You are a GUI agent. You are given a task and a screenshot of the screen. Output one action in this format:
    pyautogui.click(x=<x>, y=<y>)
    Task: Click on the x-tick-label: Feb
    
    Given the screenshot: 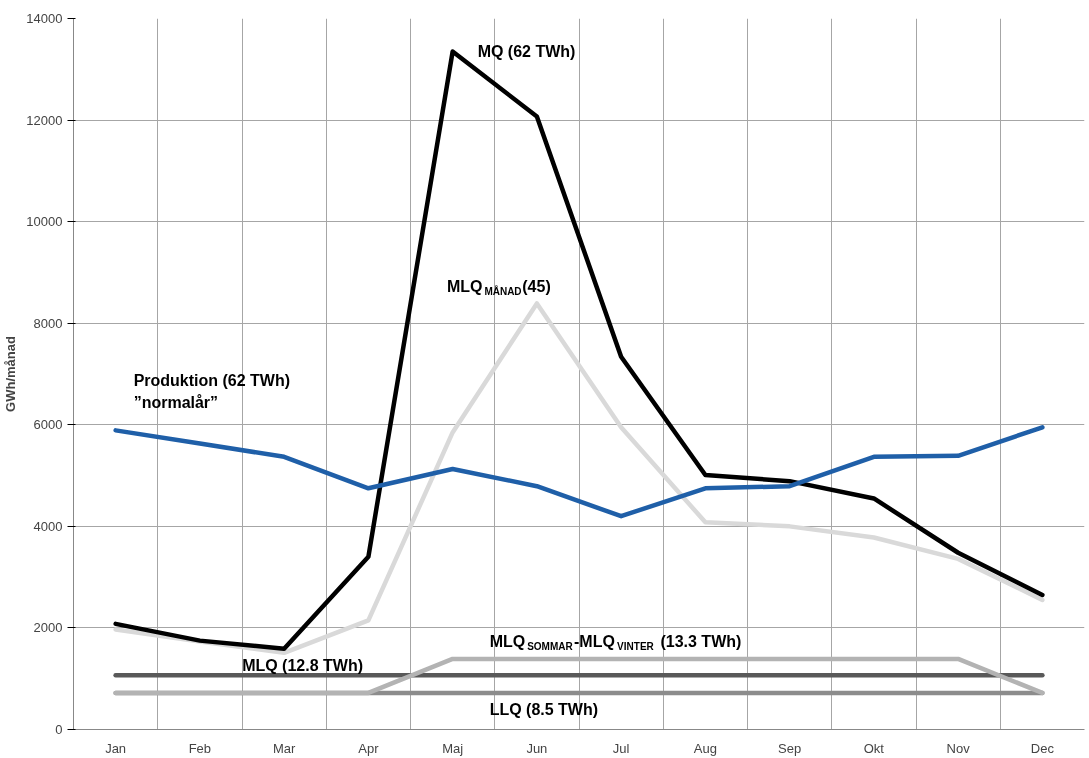 What is the action you would take?
    pyautogui.click(x=200, y=748)
    